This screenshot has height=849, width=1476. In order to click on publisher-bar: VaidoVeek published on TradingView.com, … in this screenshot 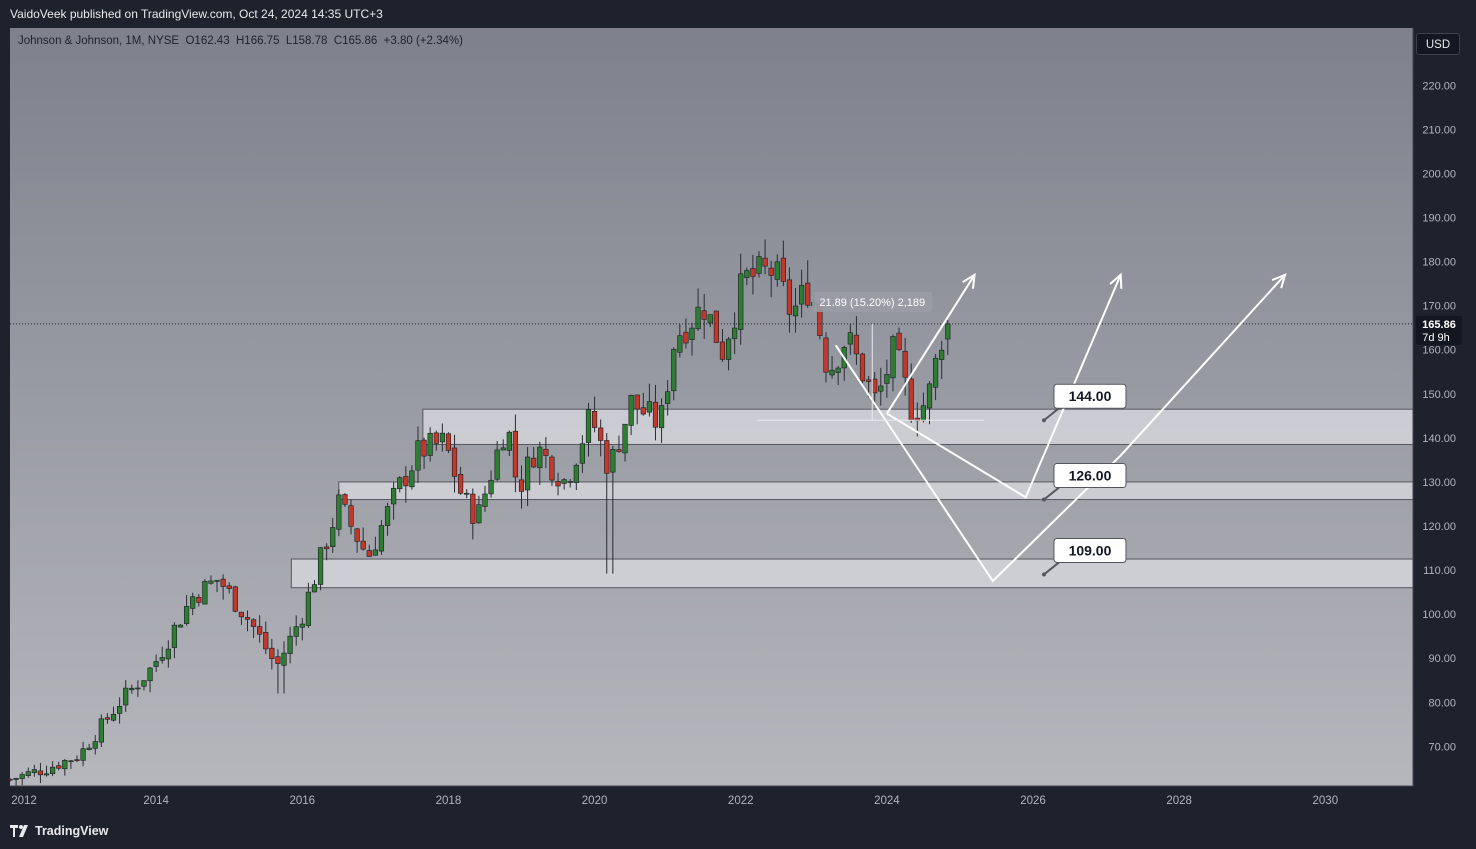, I will do `click(738, 14)`.